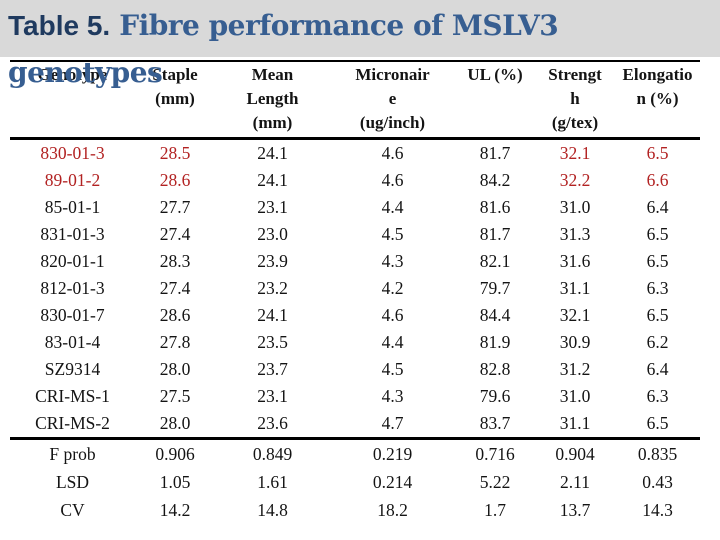 Image resolution: width=720 pixels, height=540 pixels. What do you see at coordinates (657, 453) in the screenshot?
I see `stat-value: 0.835` at bounding box center [657, 453].